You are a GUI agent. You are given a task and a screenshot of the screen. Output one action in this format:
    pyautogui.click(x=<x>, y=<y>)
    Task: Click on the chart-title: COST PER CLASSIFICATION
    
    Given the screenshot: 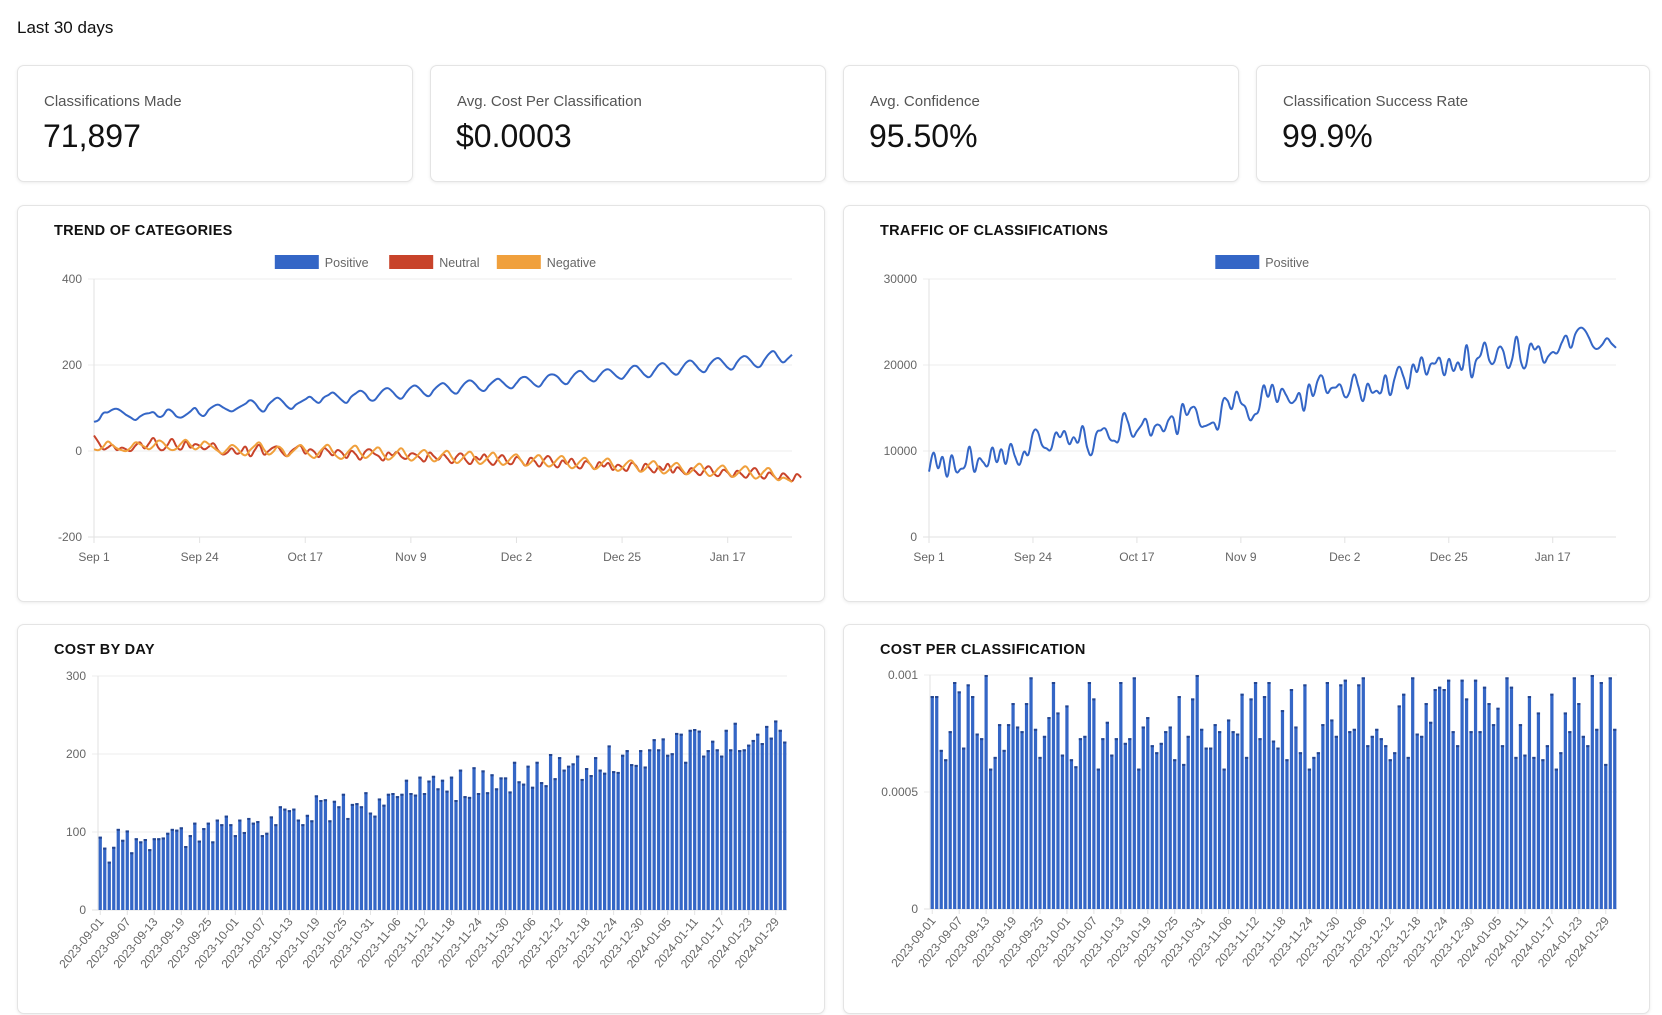 What is the action you would take?
    pyautogui.click(x=983, y=650)
    